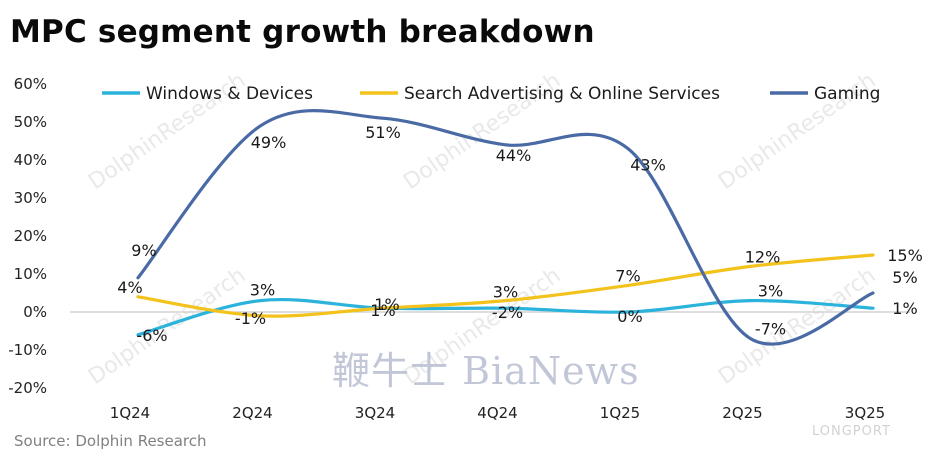 Image resolution: width=947 pixels, height=457 pixels. I want to click on data-label: 7%, so click(627, 275).